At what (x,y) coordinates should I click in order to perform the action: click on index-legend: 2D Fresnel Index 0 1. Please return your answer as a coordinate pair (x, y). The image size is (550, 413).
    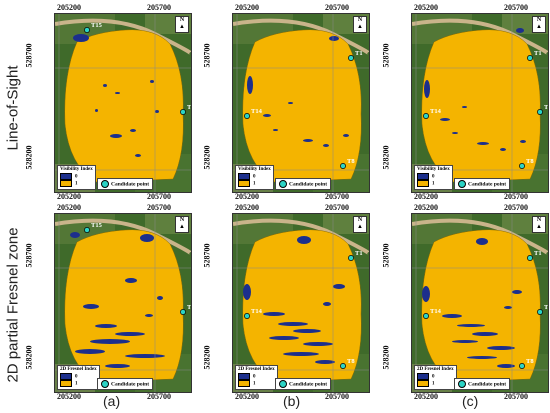
    Looking at the image, I should click on (78, 377).